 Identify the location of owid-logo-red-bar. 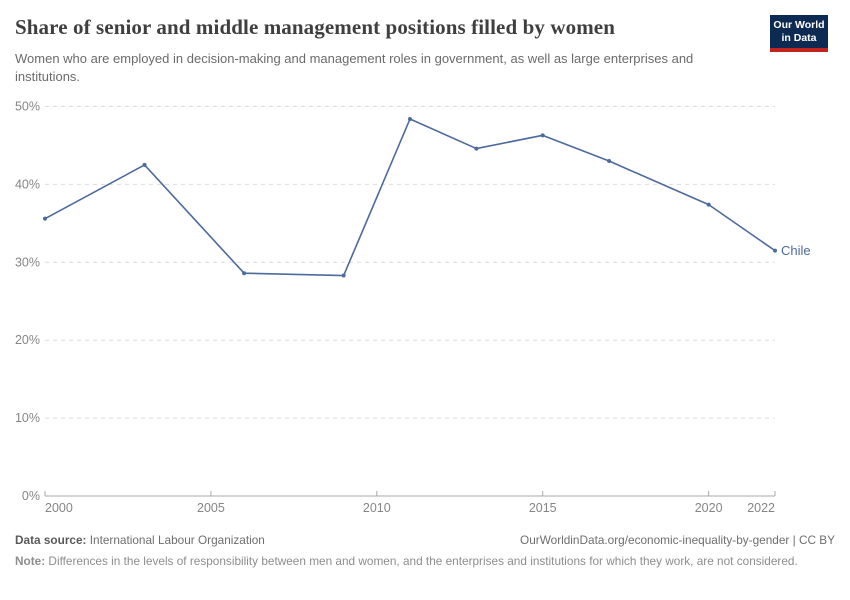
(799, 50).